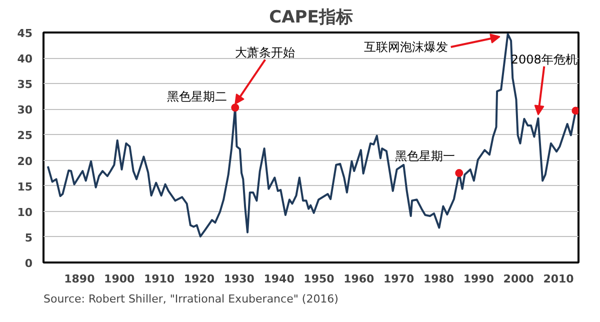 This screenshot has width=600, height=322. What do you see at coordinates (25, 33) in the screenshot?
I see `y-tick-label: 45` at bounding box center [25, 33].